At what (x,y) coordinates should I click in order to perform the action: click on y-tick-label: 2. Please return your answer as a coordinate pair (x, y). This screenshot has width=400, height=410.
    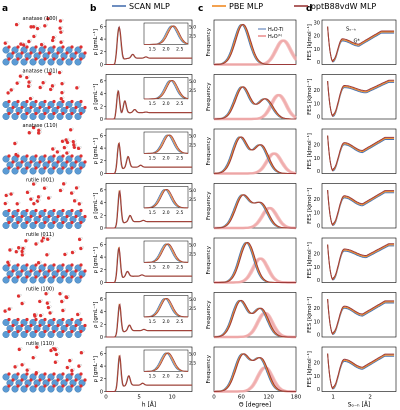
    Looking at the image, I should click on (101, 216).